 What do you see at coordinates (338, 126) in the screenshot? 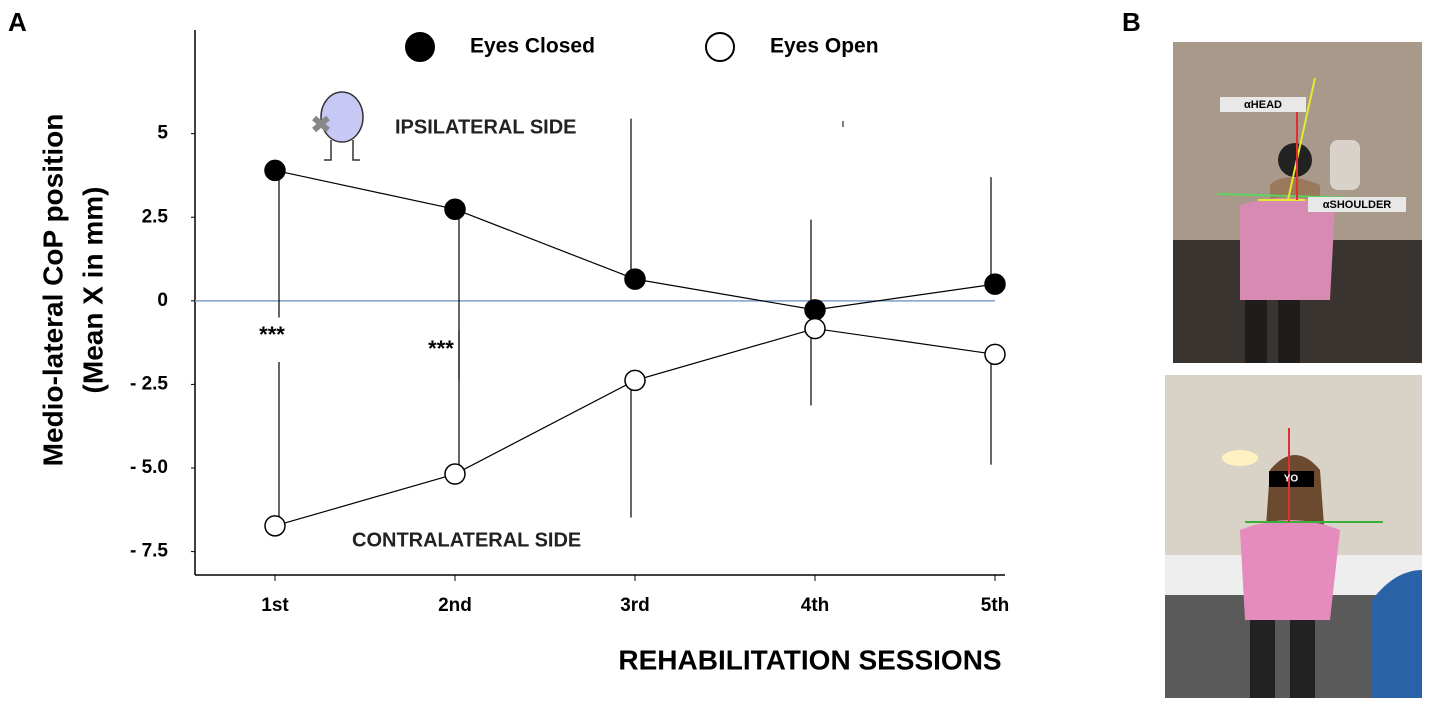
I see `icon` at bounding box center [338, 126].